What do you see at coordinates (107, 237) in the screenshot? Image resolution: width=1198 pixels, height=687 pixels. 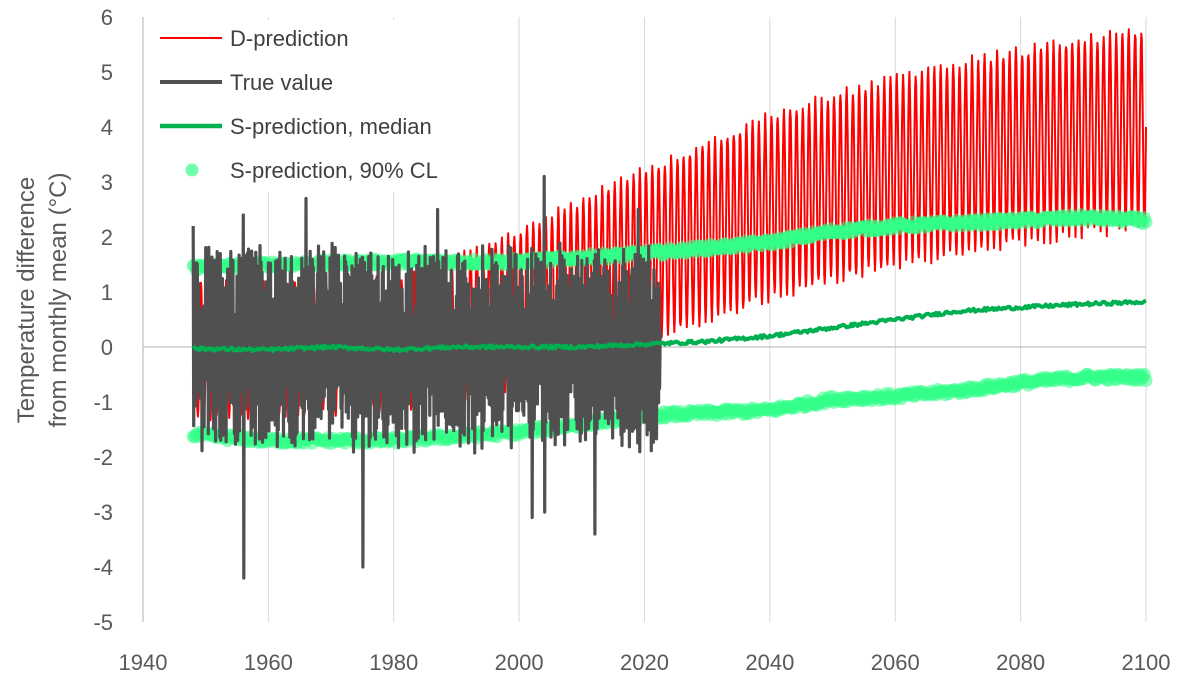 I see `y-tick-2: 2` at bounding box center [107, 237].